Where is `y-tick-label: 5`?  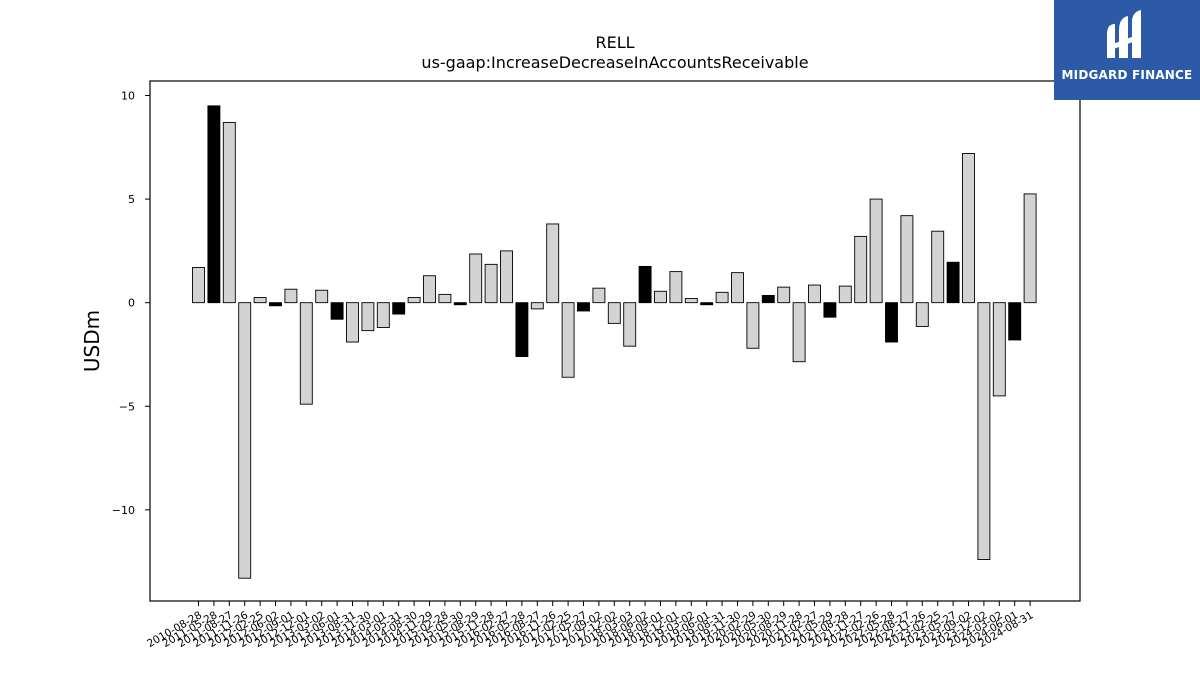
y-tick-label: 5 is located at coordinates (131, 199).